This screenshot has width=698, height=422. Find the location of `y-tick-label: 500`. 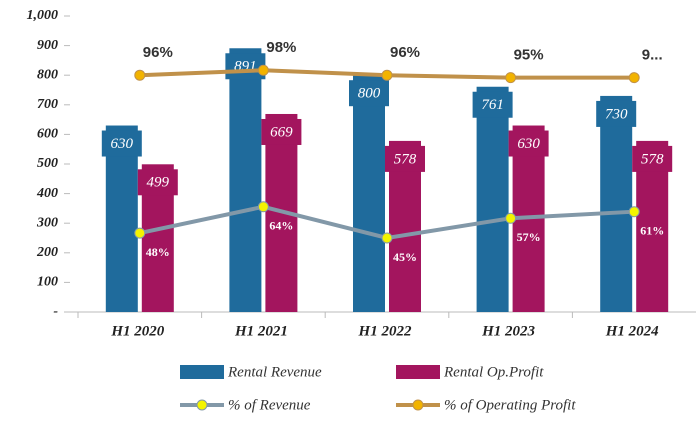

y-tick-label: 500 is located at coordinates (47, 163).